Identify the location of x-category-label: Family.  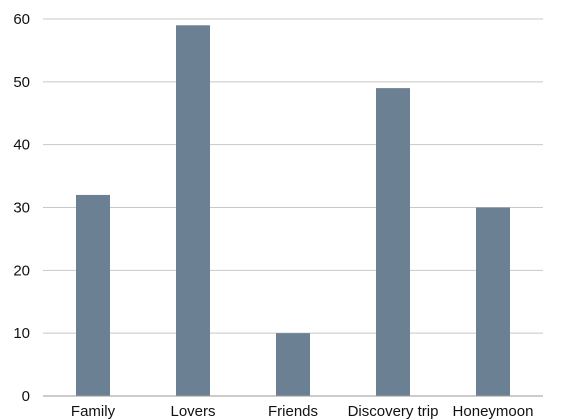
(93, 411).